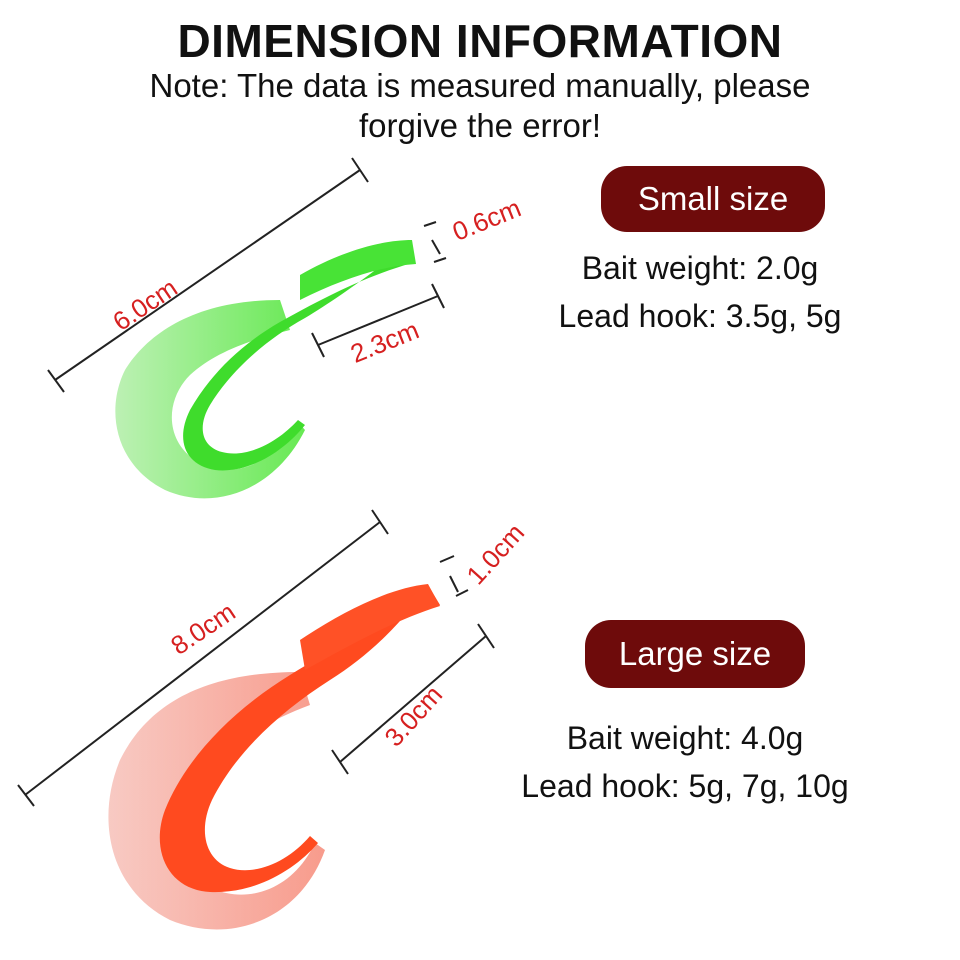  What do you see at coordinates (685, 738) in the screenshot?
I see `large-bait-weight: Bait weight: 4.0g` at bounding box center [685, 738].